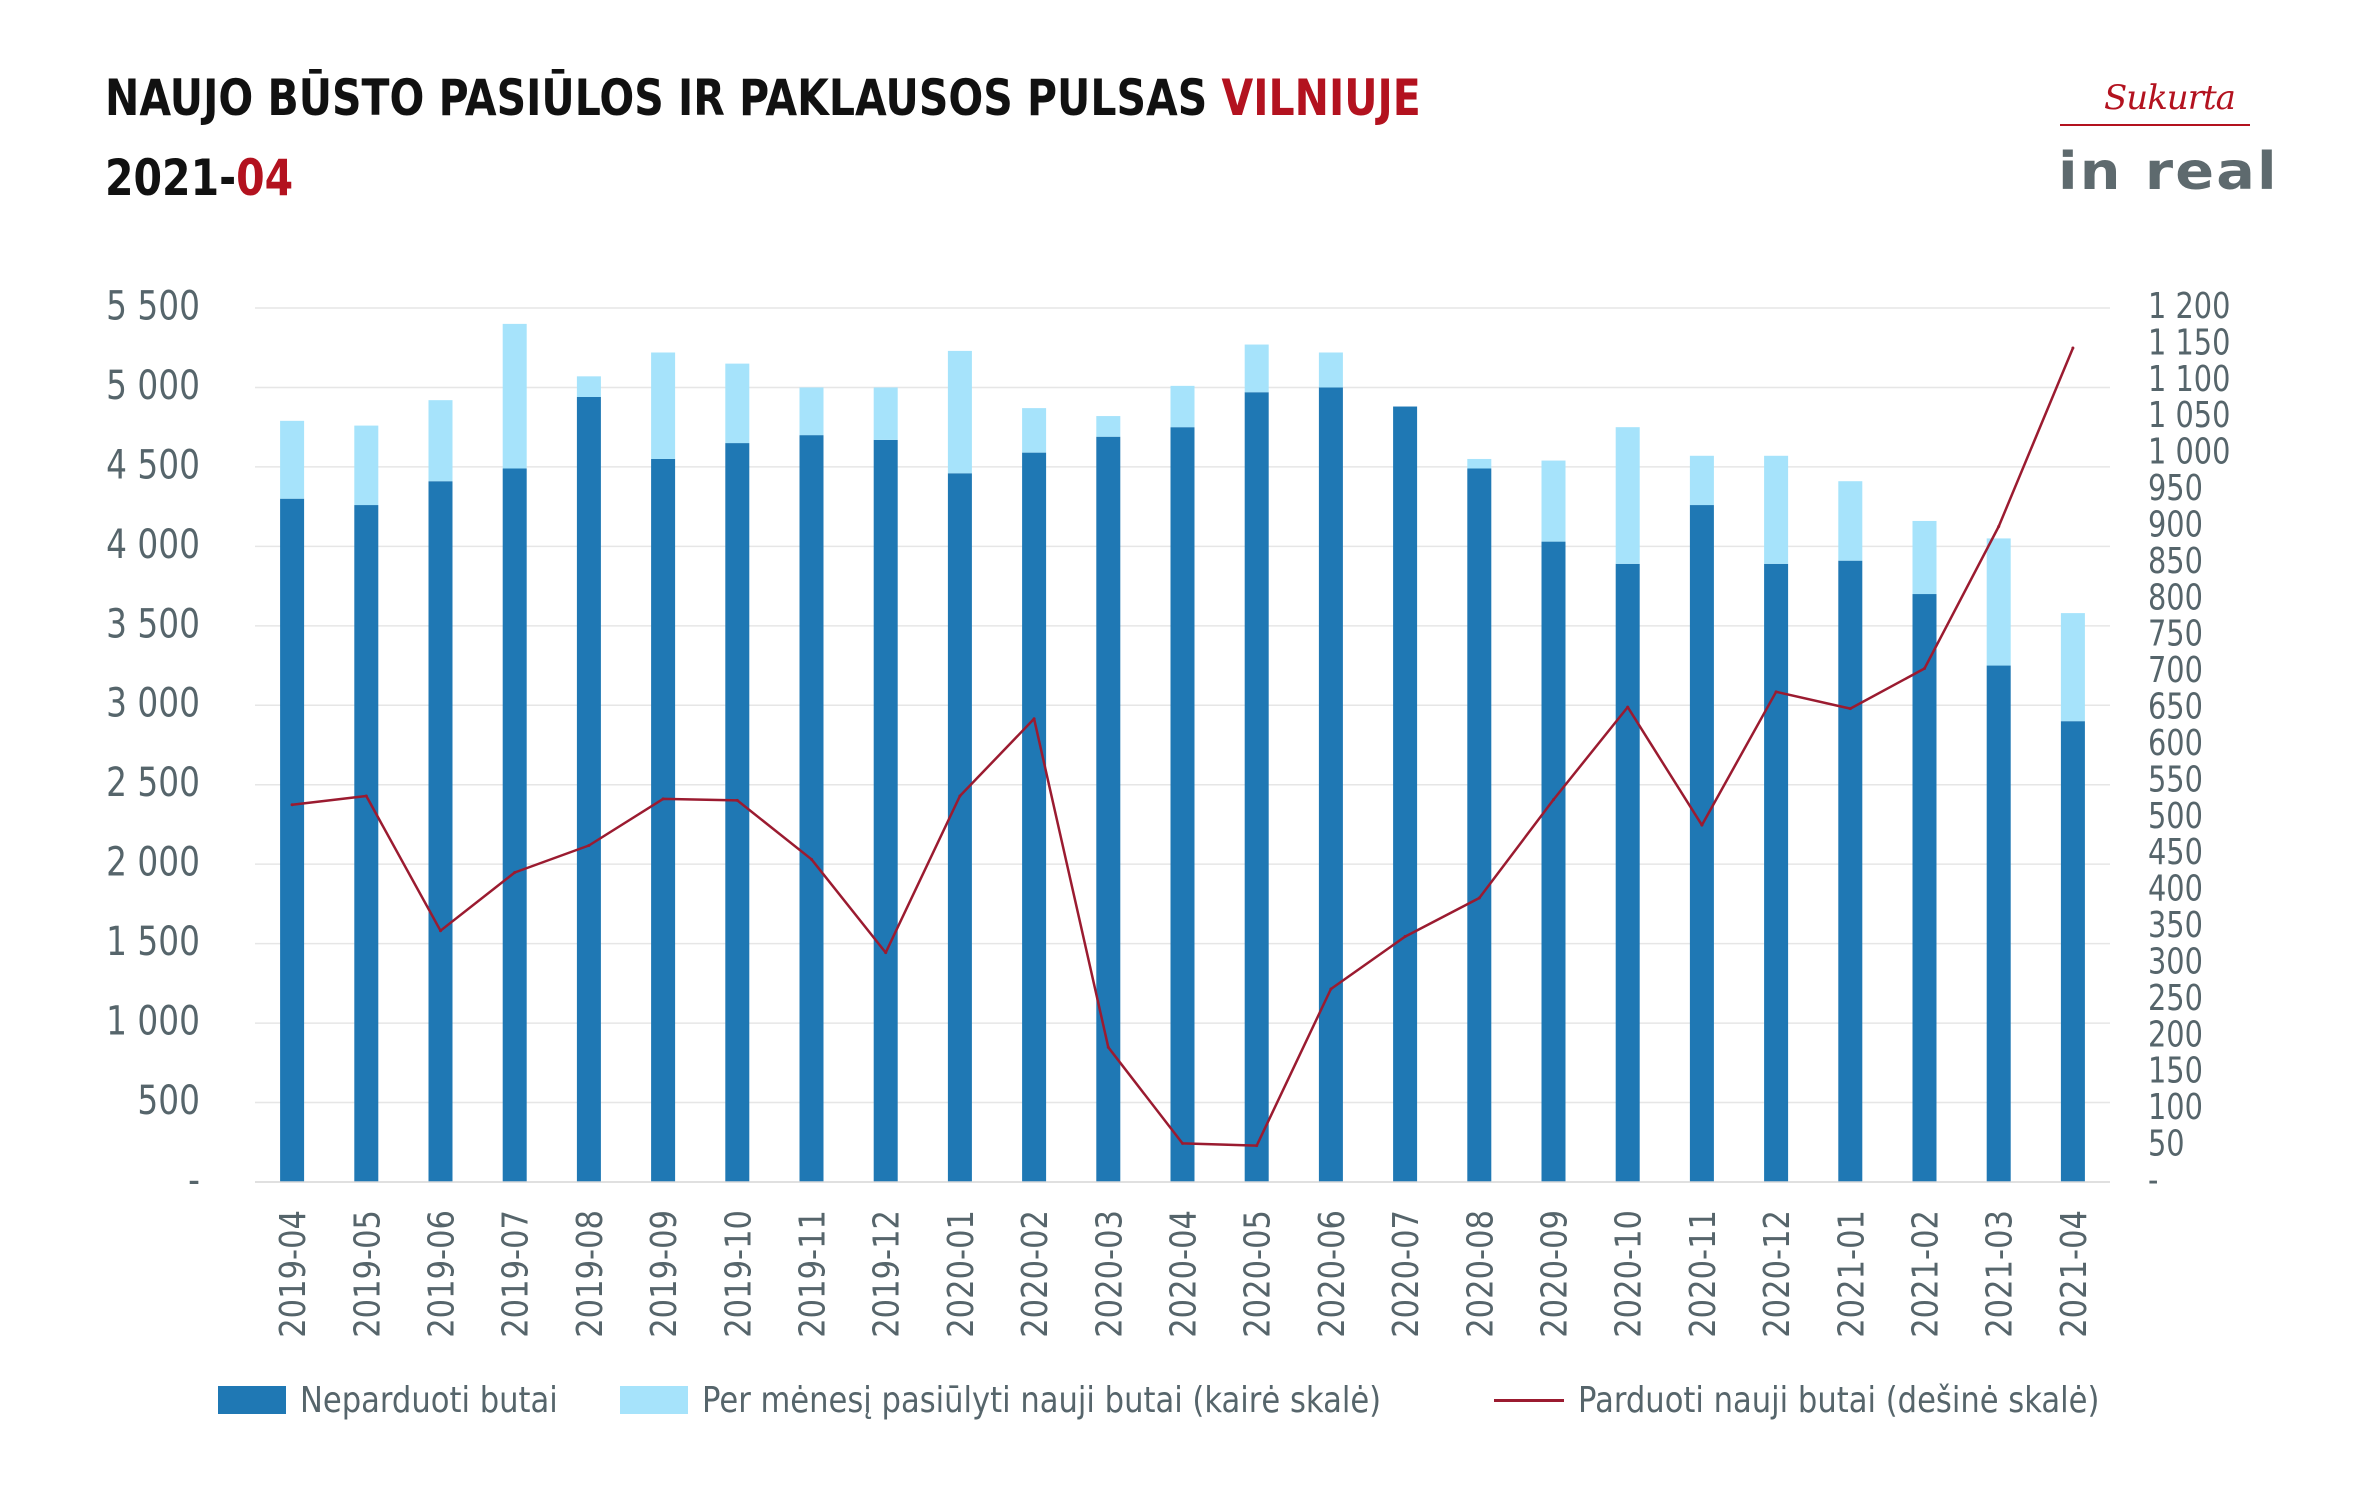  Describe the element at coordinates (2189, 379) in the screenshot. I see `y-right-tick-label: 1 100` at that location.